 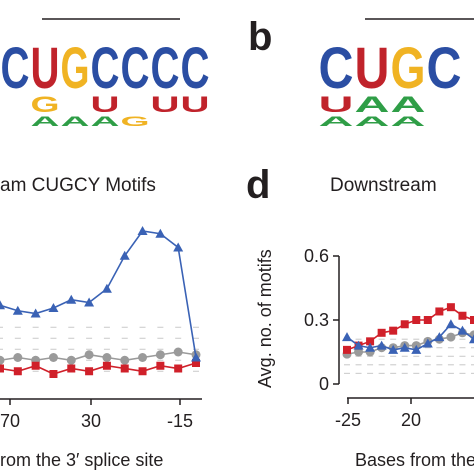 I want to click on chart-left-title: am CUGCY Motifs, so click(x=78, y=185).